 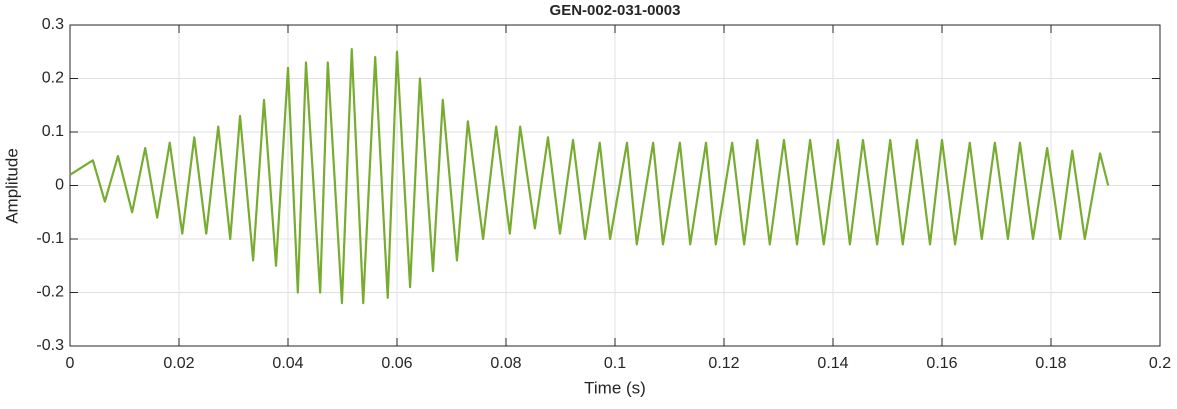 I want to click on y-tick-label: -0.3, so click(x=50, y=345).